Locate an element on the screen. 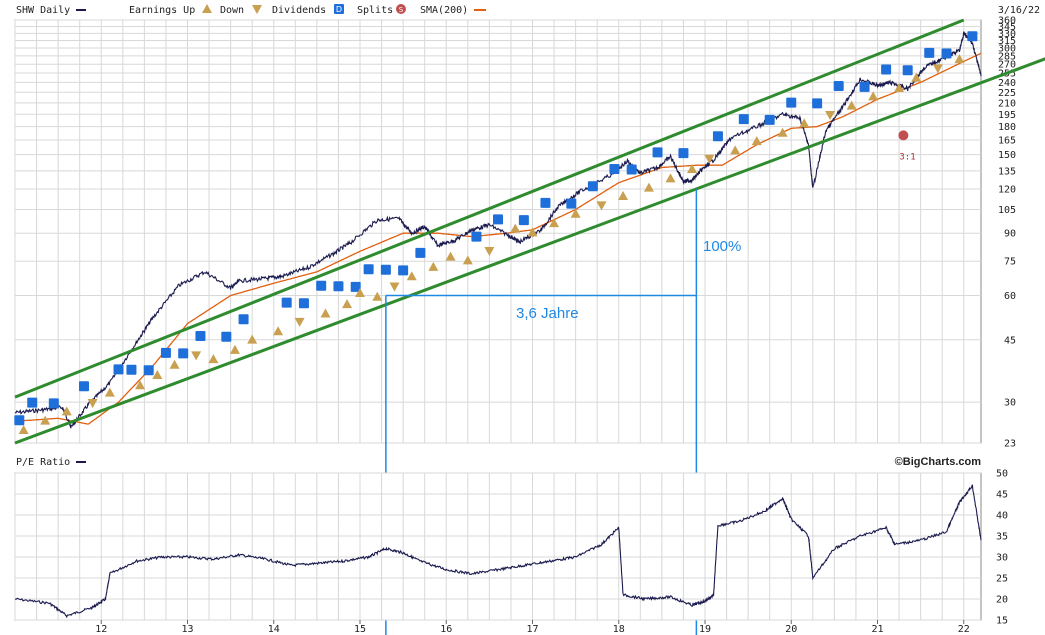 The height and width of the screenshot is (635, 1045). pe-y-tick-label: 40 is located at coordinates (1002, 516).